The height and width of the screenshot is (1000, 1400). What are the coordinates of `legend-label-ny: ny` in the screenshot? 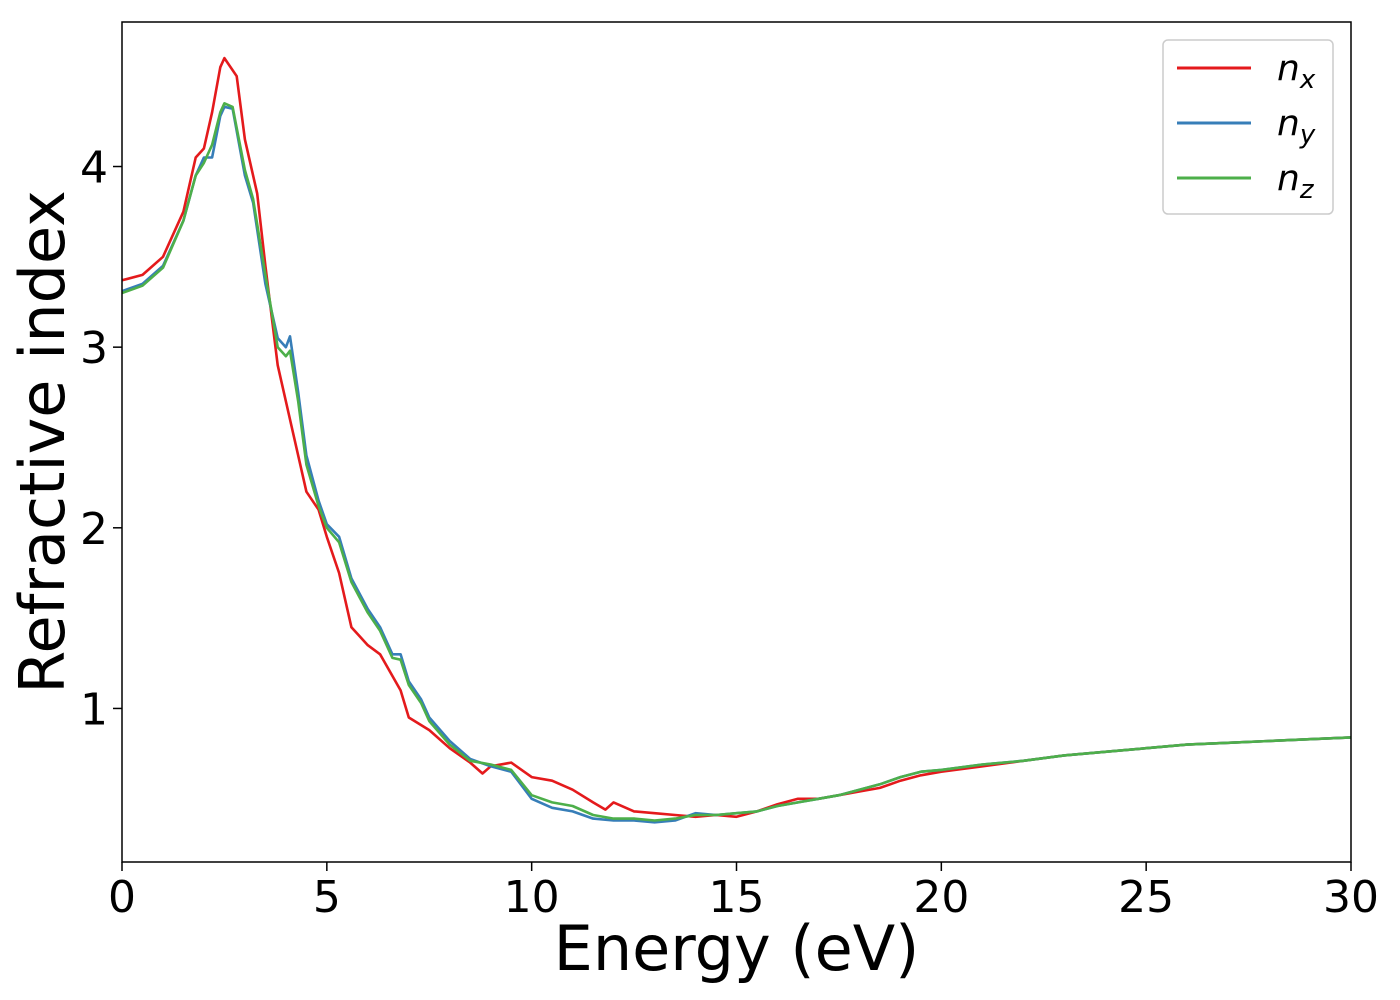 It's located at (1296, 126).